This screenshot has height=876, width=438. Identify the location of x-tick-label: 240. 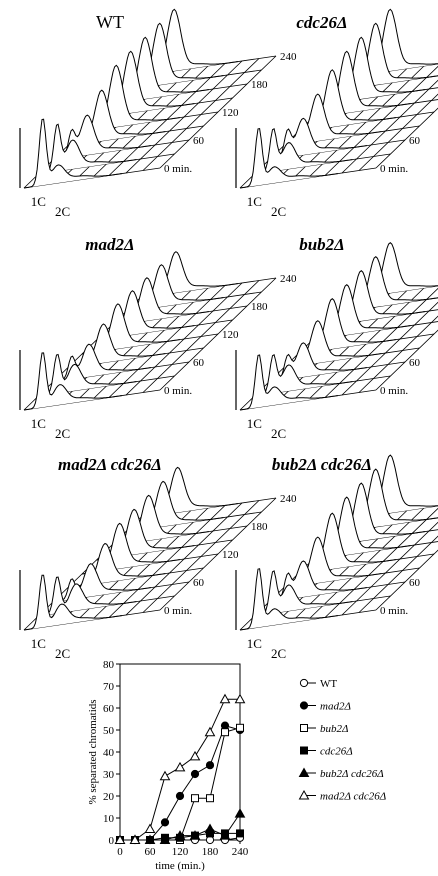
(240, 852).